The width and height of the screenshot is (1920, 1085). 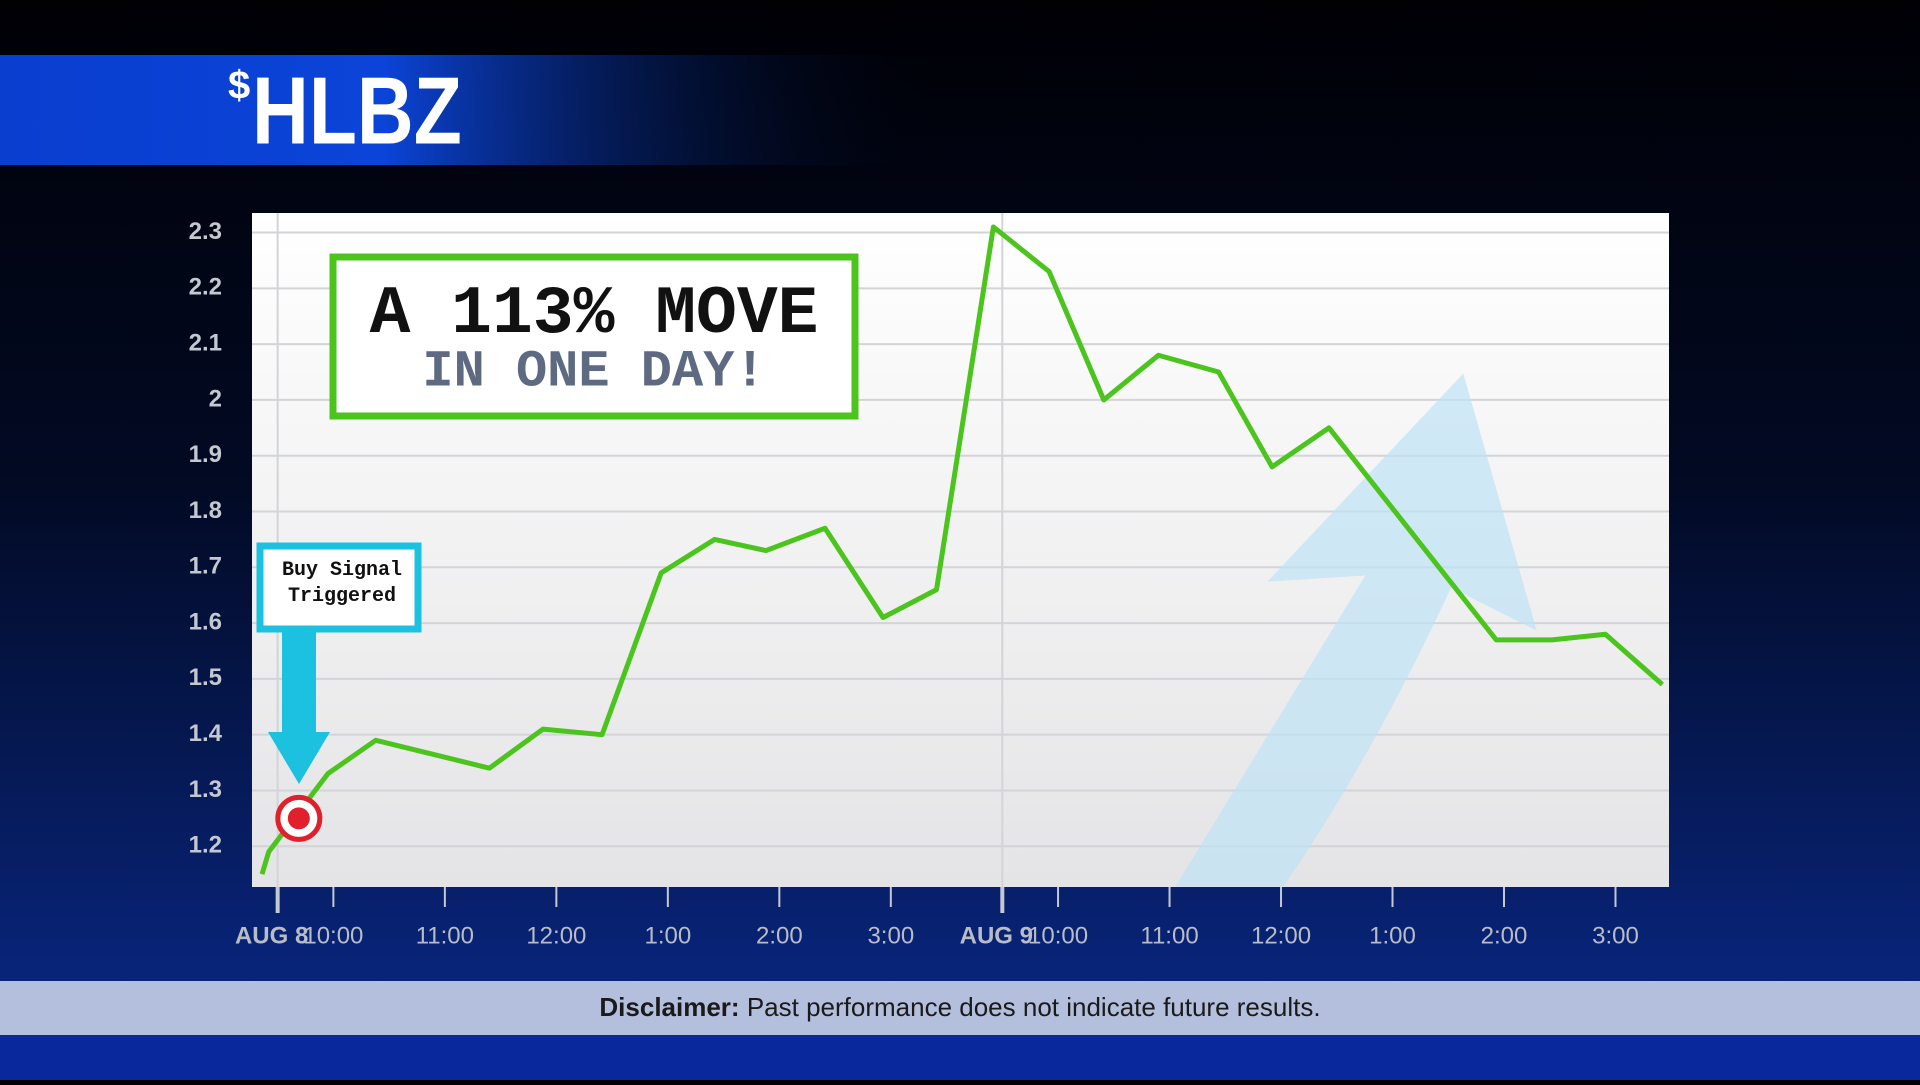 What do you see at coordinates (205, 845) in the screenshot?
I see `y-tick-label: 1.2` at bounding box center [205, 845].